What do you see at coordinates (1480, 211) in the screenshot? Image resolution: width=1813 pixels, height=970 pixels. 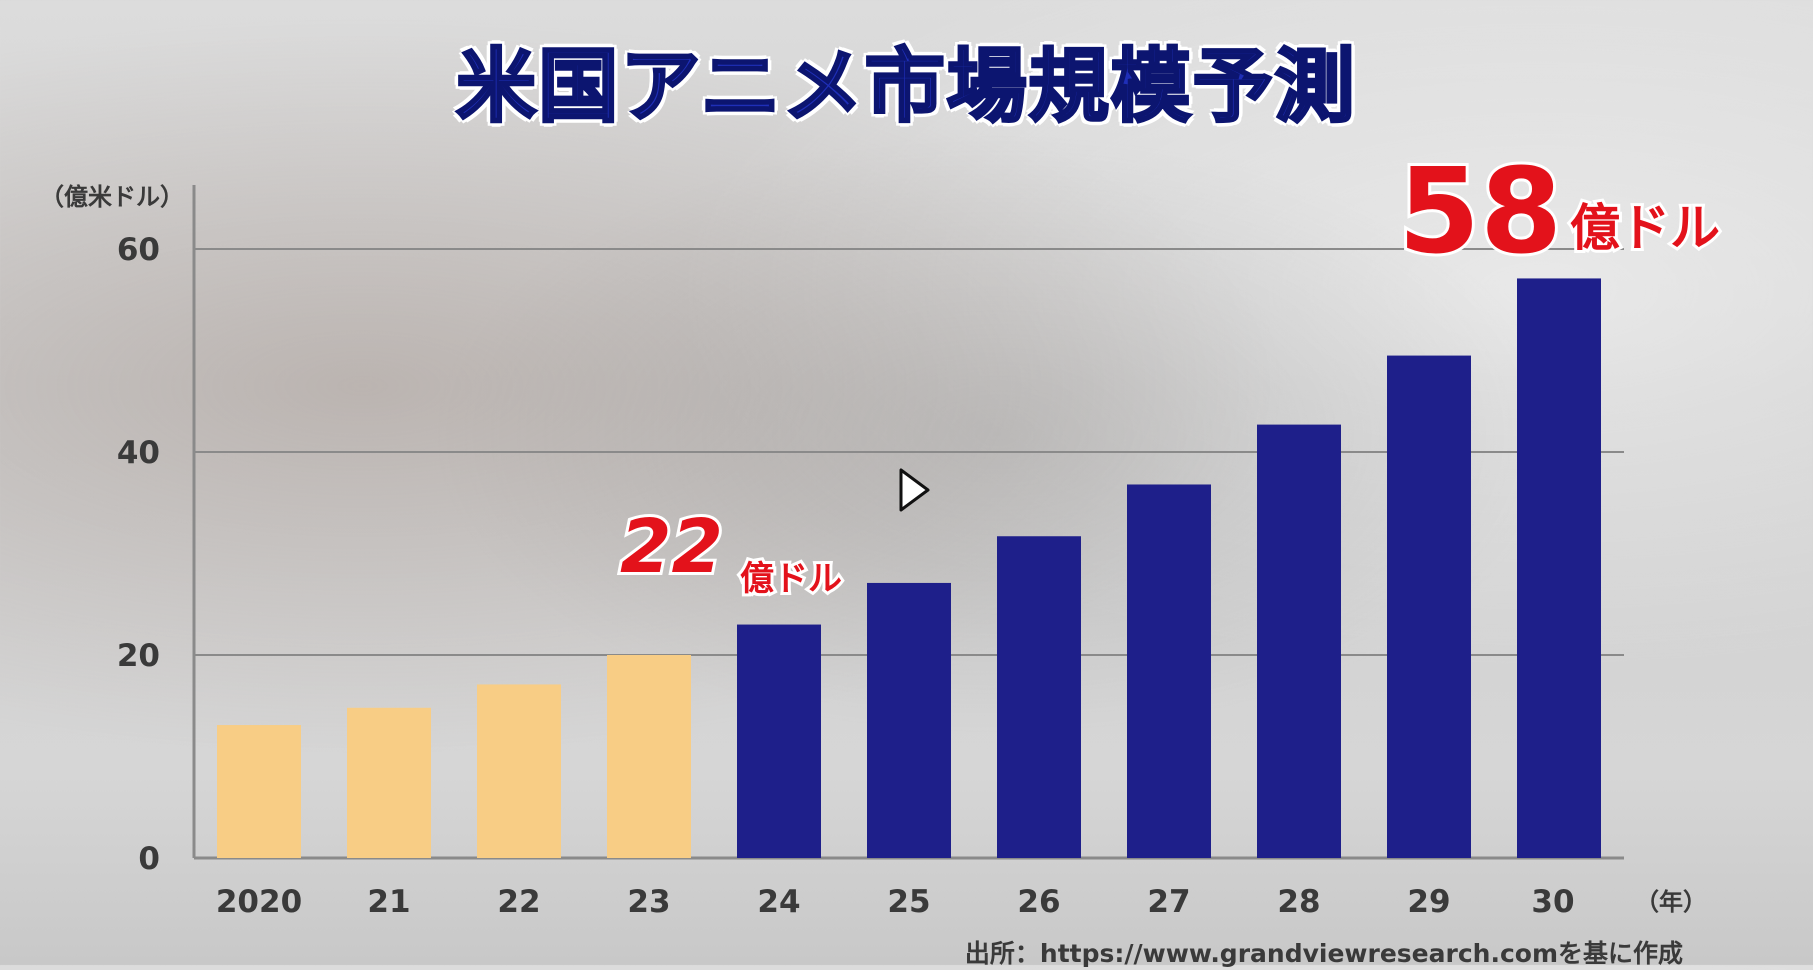 I see `callout-value-58: 58` at bounding box center [1480, 211].